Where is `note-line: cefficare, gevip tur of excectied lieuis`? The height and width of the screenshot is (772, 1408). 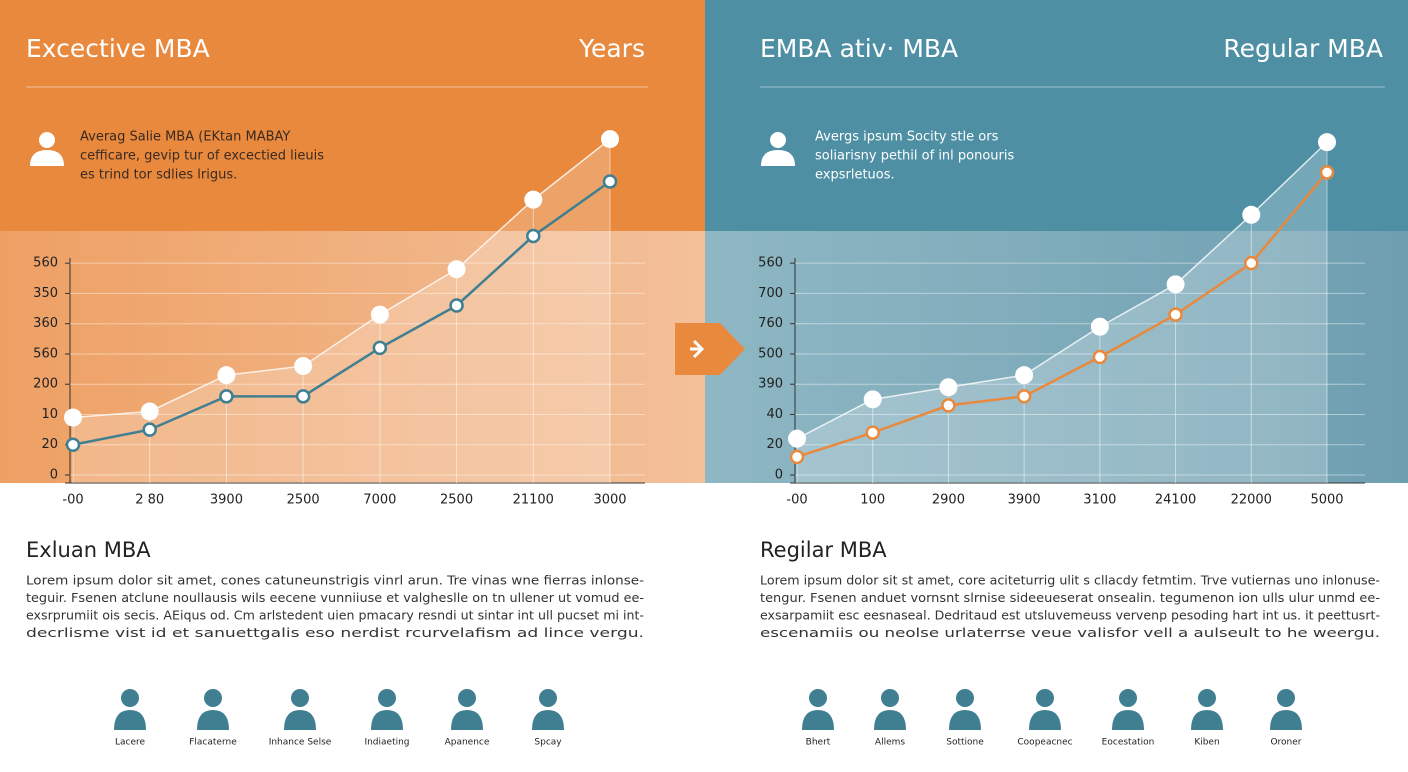
note-line: cefficare, gevip tur of excectied lieuis is located at coordinates (202, 156).